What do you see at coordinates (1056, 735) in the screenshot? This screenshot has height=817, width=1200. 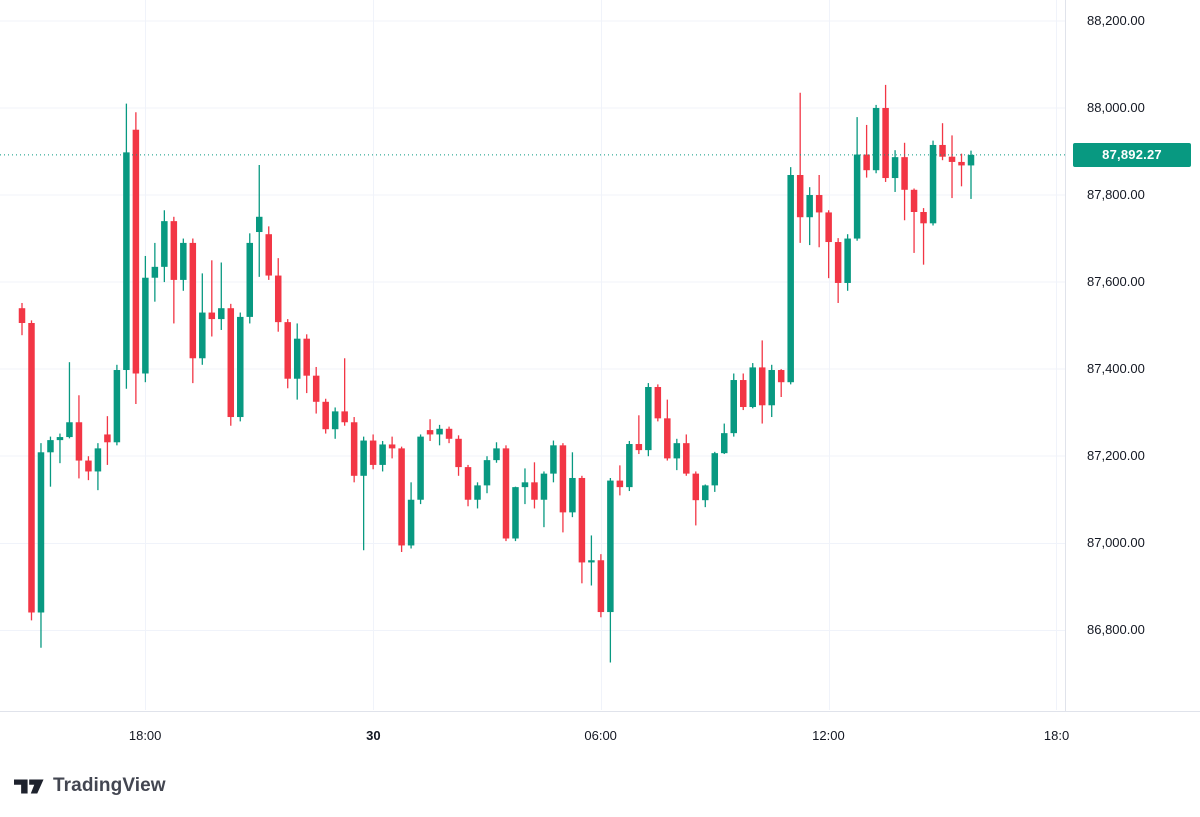 I see `time-axis-label: 18:0` at bounding box center [1056, 735].